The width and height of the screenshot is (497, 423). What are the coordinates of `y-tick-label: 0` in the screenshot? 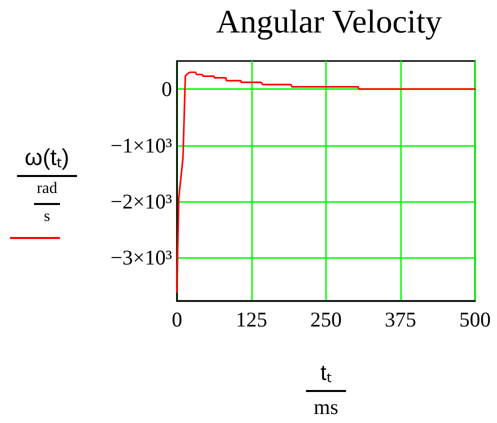 It's located at (167, 89).